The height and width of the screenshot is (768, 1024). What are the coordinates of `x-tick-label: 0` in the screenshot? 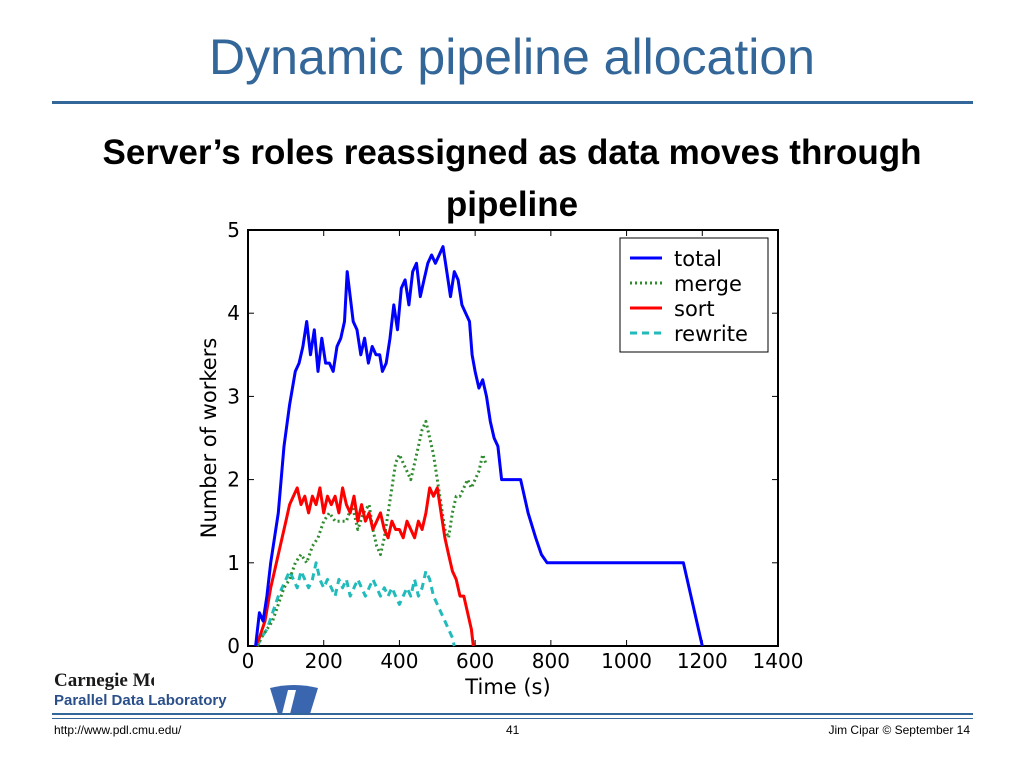 It's located at (248, 661).